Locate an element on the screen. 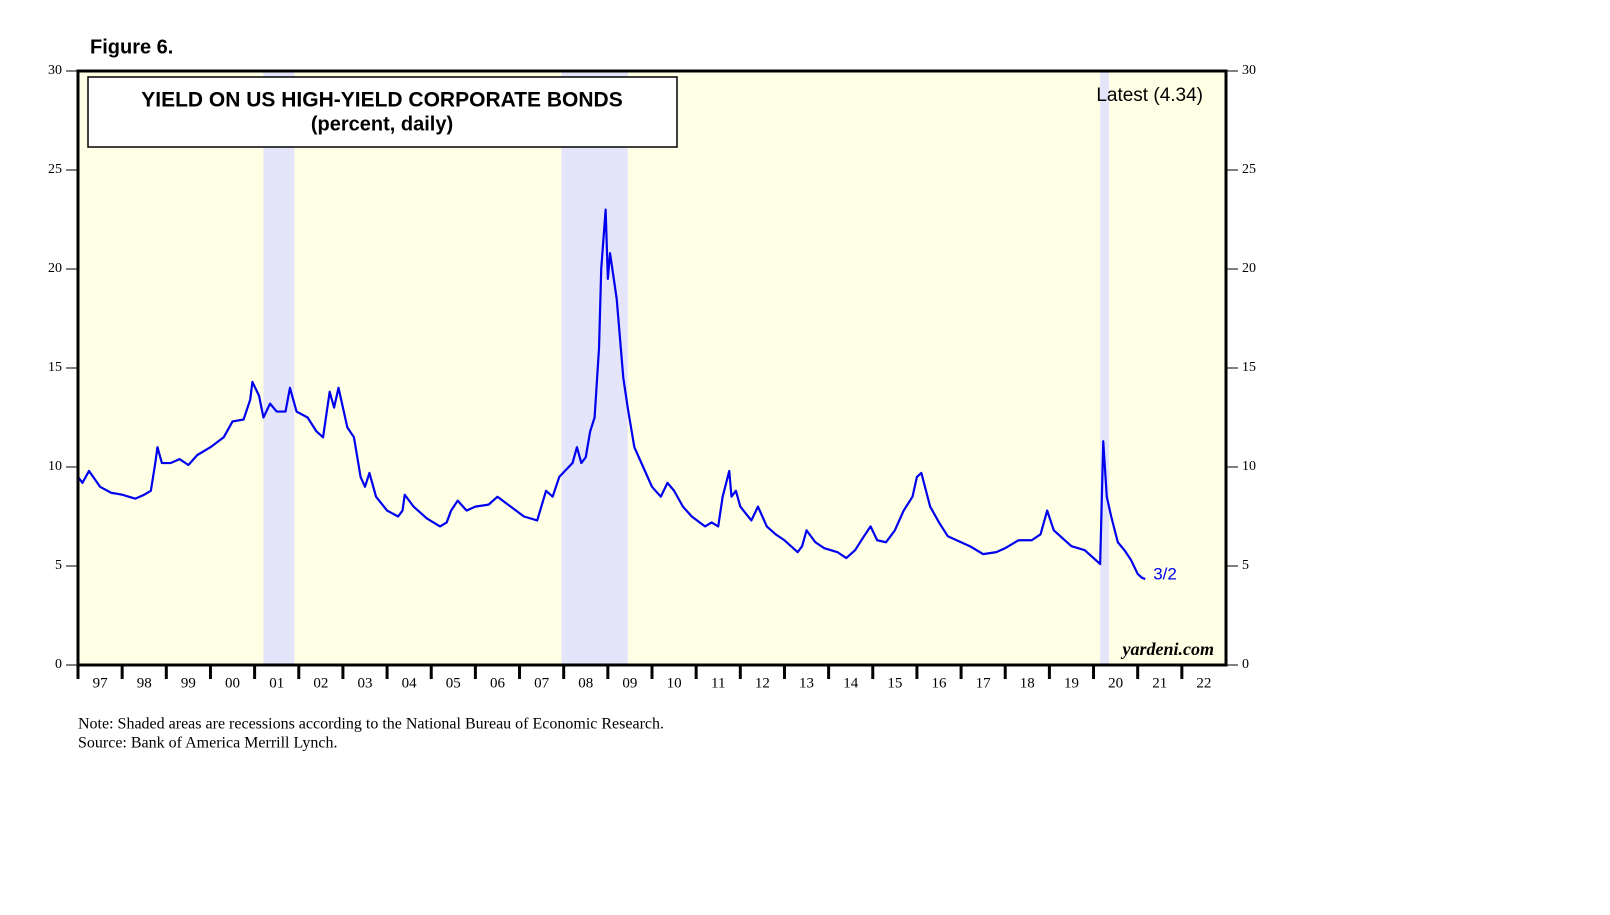 This screenshot has height=915, width=1610. y-tick-label: 20 is located at coordinates (55, 268).